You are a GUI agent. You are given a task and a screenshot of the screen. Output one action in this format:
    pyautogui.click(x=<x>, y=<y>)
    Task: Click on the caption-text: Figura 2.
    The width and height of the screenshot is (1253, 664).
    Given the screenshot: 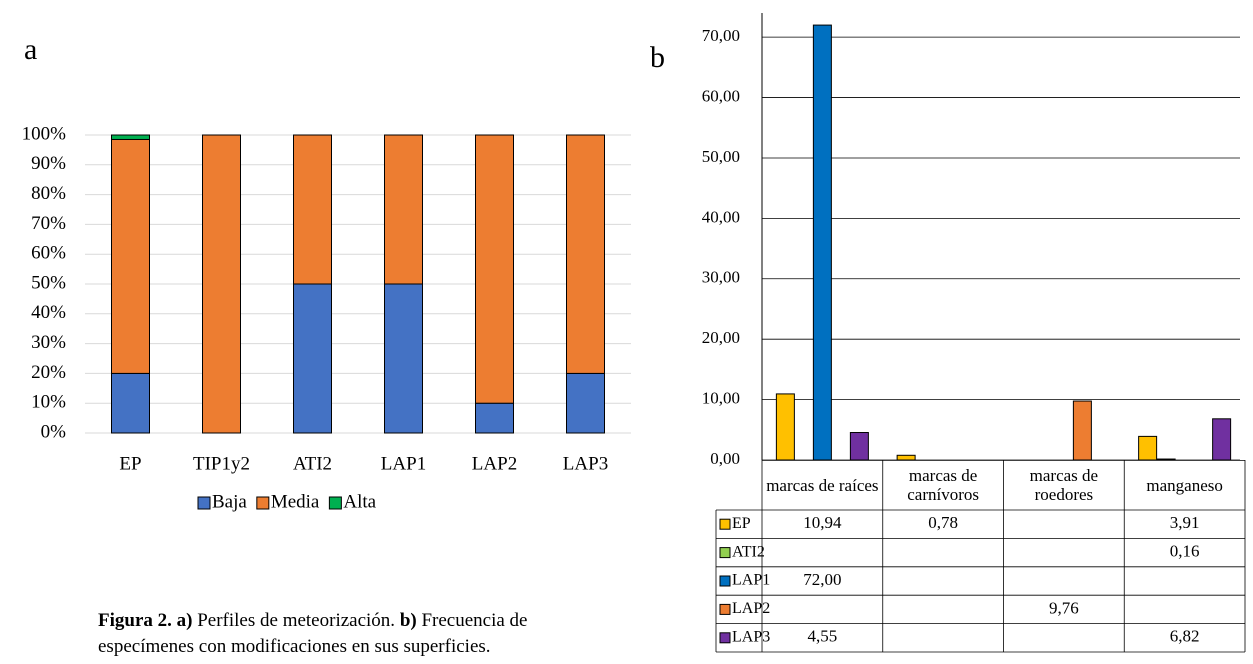 What is the action you would take?
    pyautogui.click(x=135, y=620)
    